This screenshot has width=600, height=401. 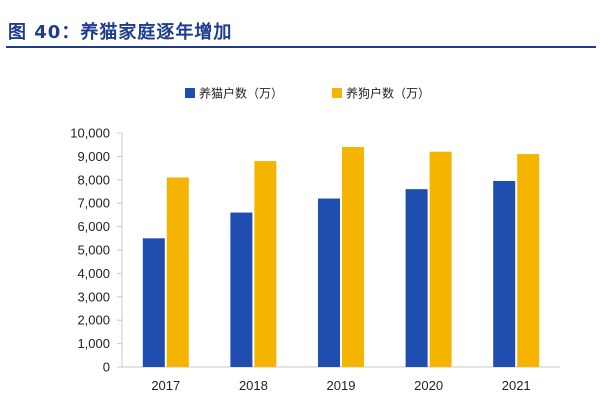 What do you see at coordinates (120, 32) in the screenshot?
I see `figure-title: 图 40：养猫家庭逐年增加` at bounding box center [120, 32].